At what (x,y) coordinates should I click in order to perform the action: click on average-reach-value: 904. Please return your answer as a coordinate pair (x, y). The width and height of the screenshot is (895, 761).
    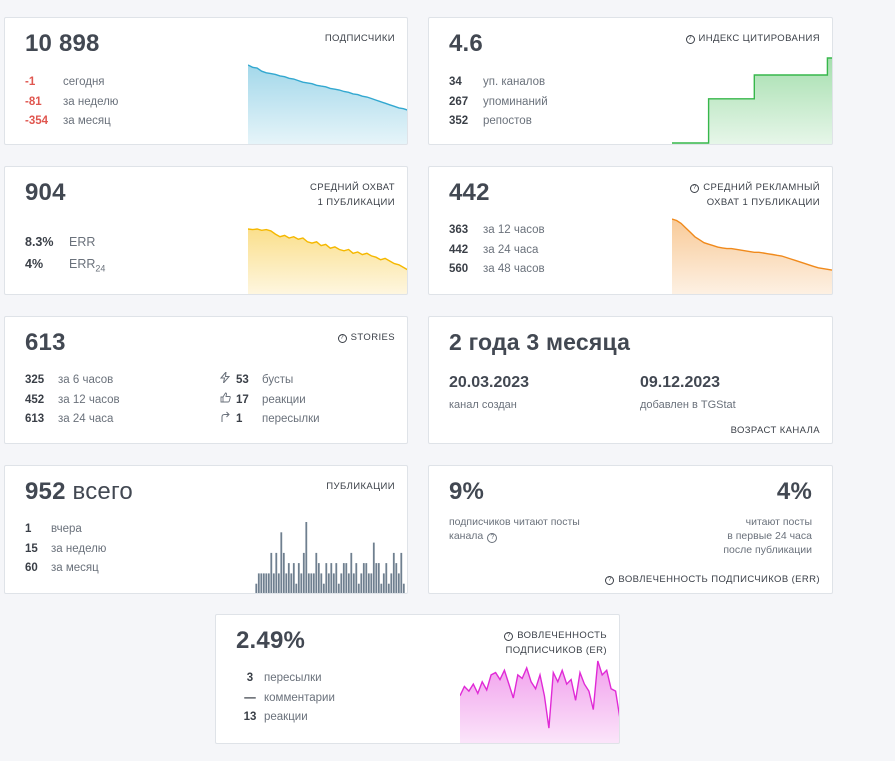
    Looking at the image, I should click on (45, 192).